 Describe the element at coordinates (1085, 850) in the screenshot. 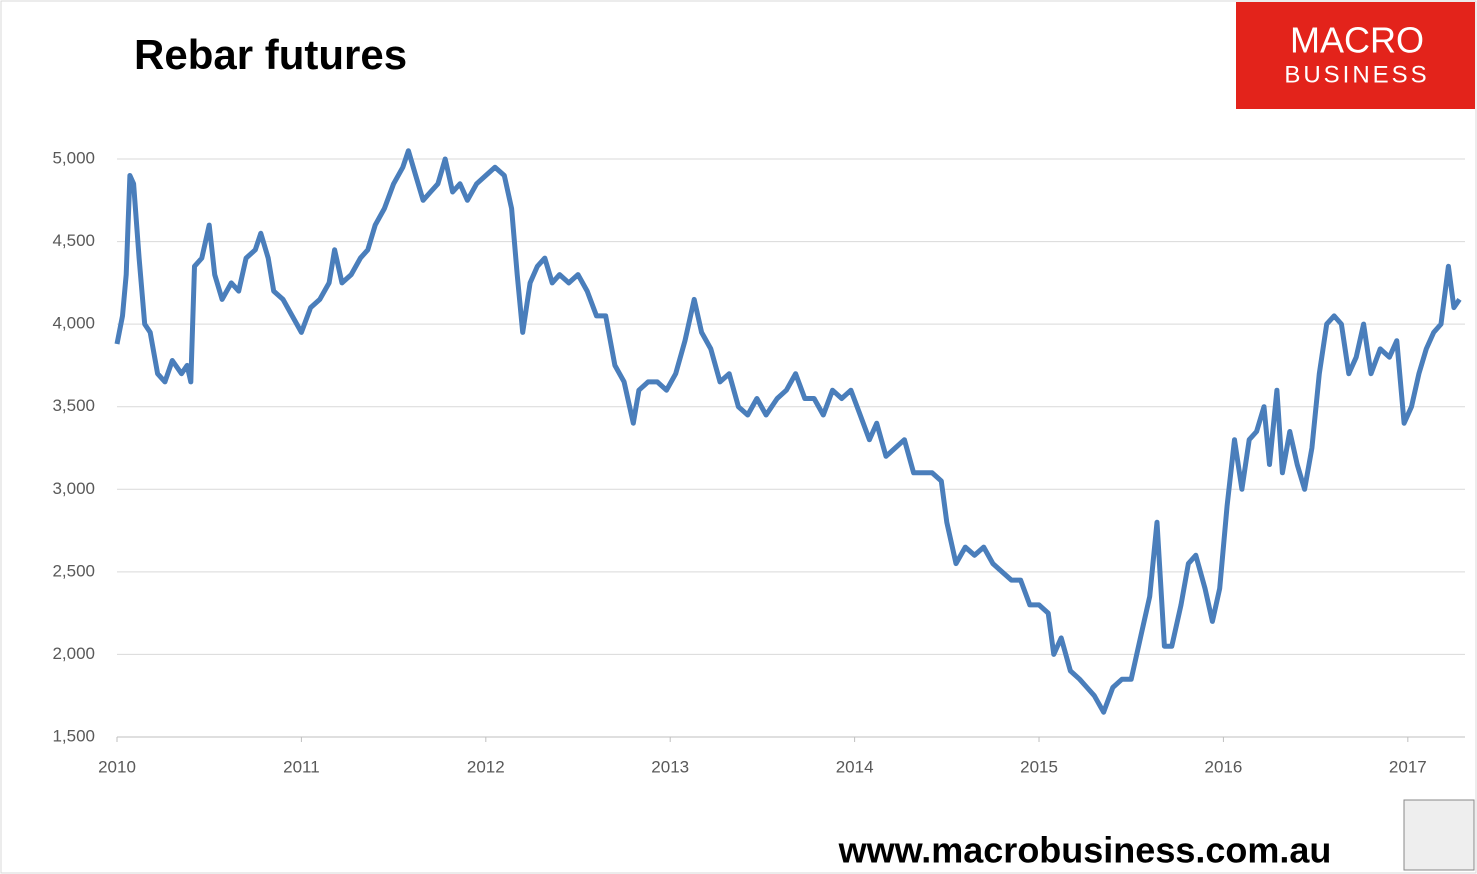

I see `footer-url: www.macrobusiness.com.au` at that location.